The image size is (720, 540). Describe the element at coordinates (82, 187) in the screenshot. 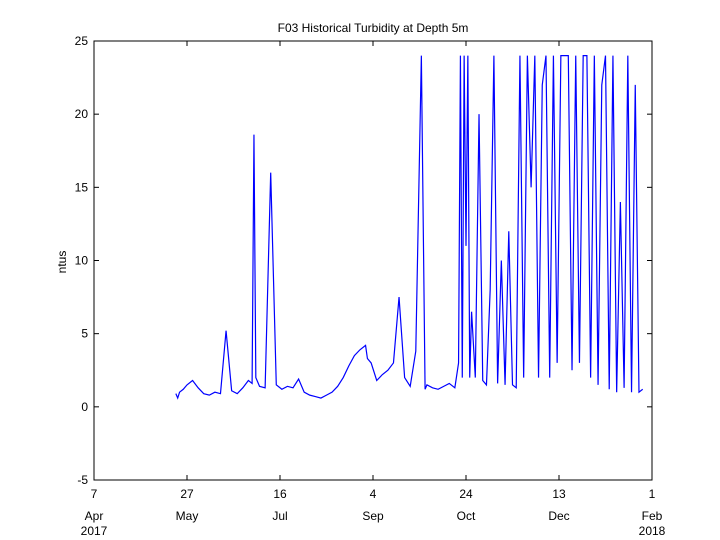

I see `y-tick-label: 15` at that location.